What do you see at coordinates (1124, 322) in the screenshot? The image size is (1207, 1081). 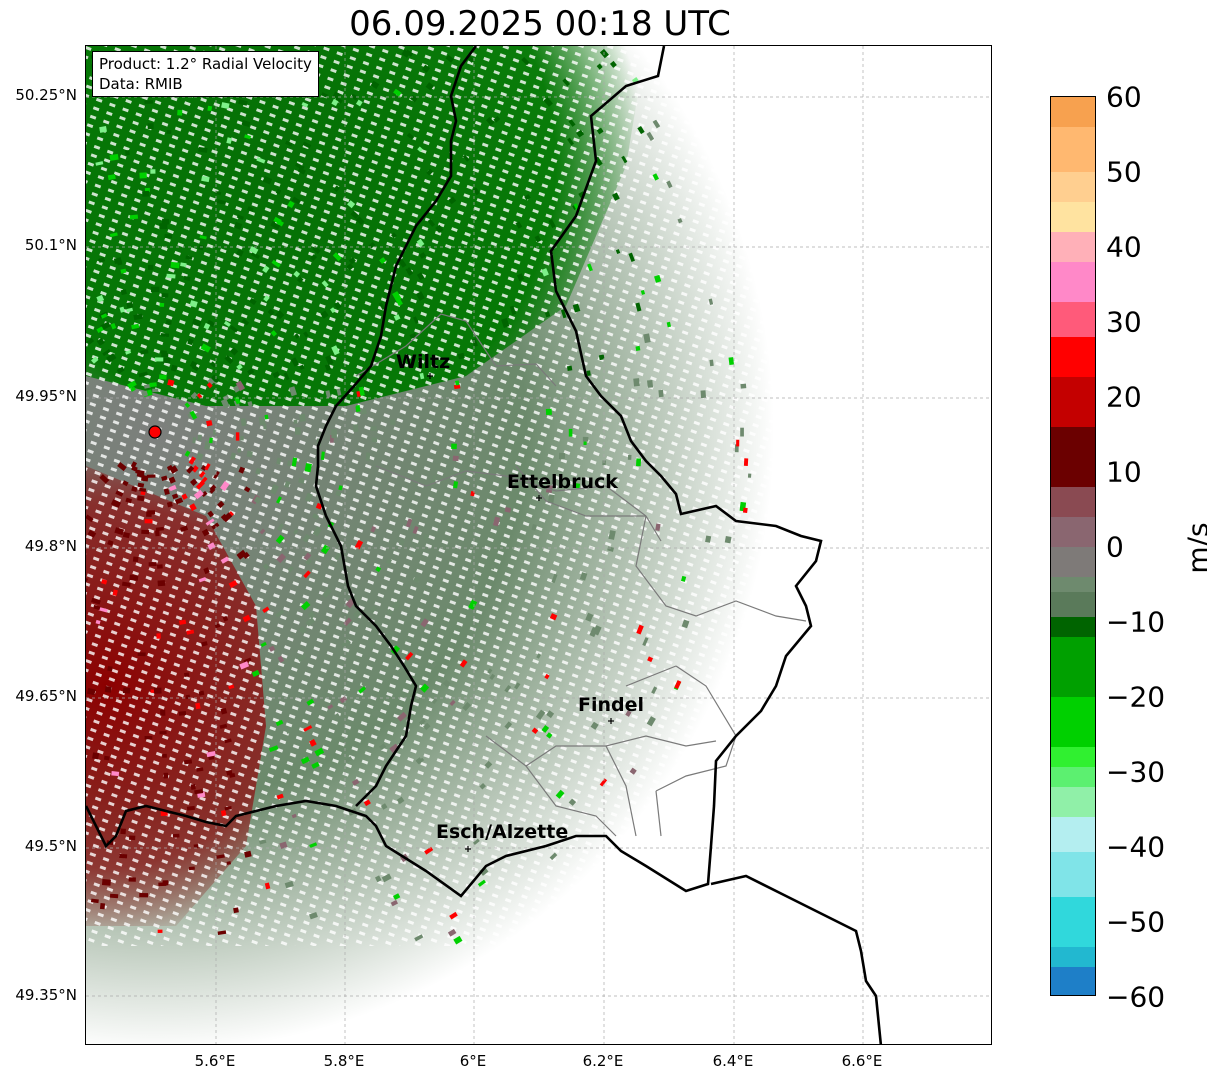 I see `colorbar-tick-label: 30` at bounding box center [1124, 322].